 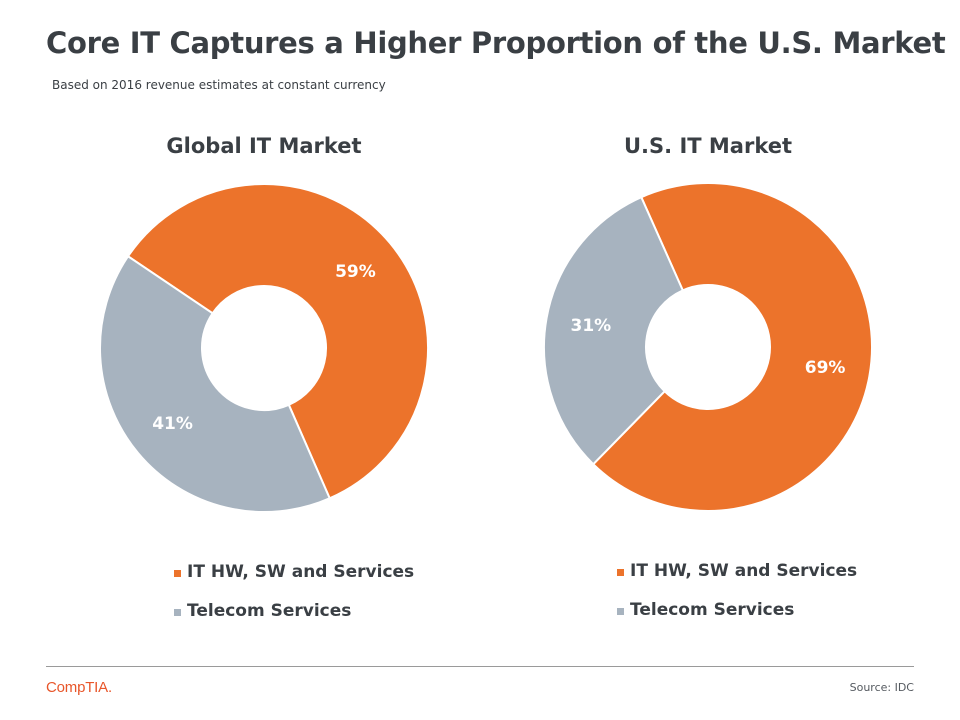 What do you see at coordinates (591, 326) in the screenshot?
I see `data-label-telecom-services: 31%` at bounding box center [591, 326].